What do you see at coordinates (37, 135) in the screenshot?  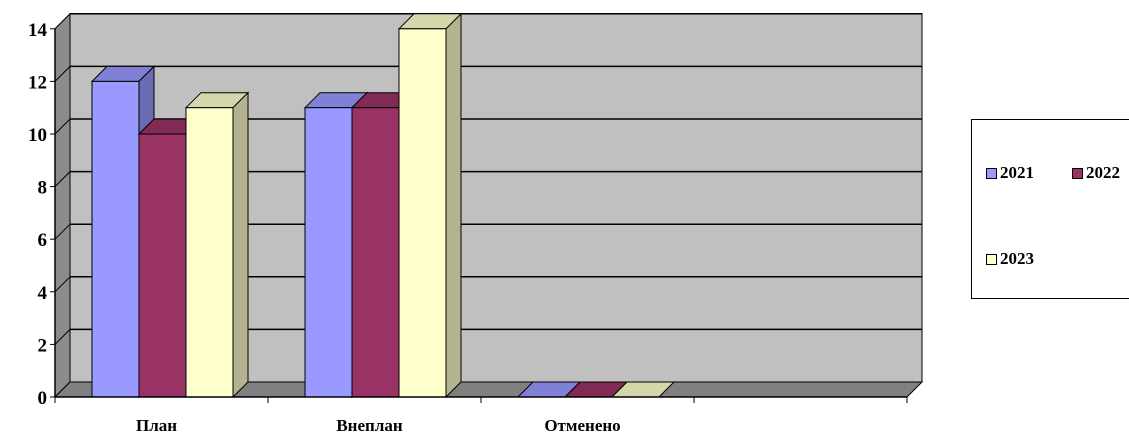 I see `y-tick-label: 10` at bounding box center [37, 135].